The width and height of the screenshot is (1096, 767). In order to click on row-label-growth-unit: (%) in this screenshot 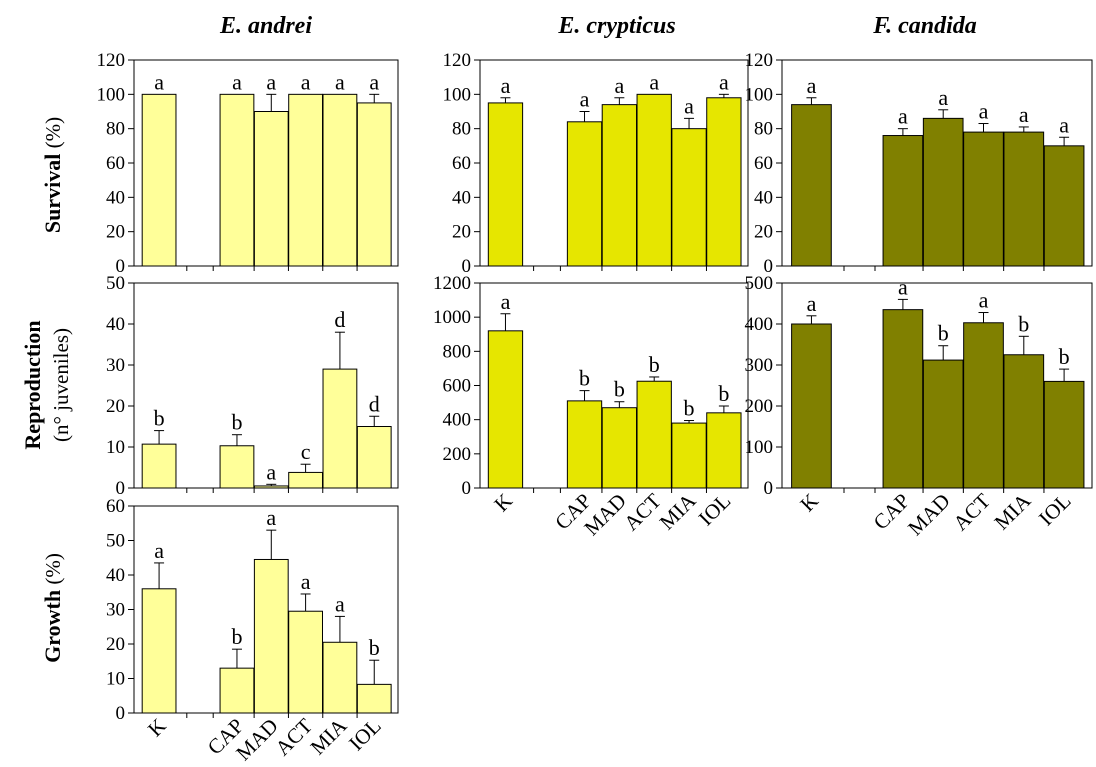, I will do `click(53, 571)`.